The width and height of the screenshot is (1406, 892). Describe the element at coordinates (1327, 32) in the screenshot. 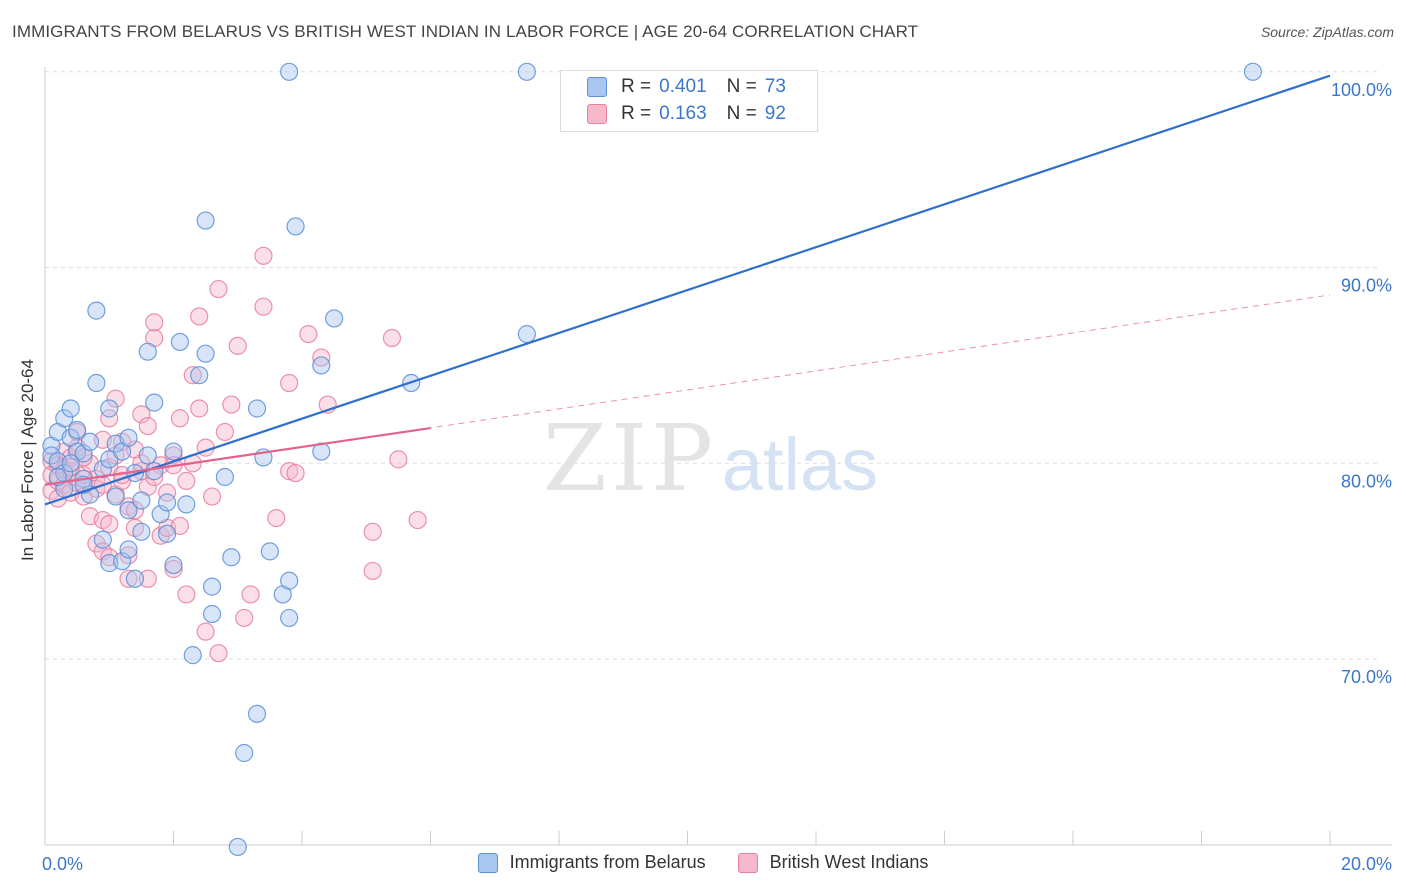

I see `source-label: Source: ZipAtlas.com` at that location.